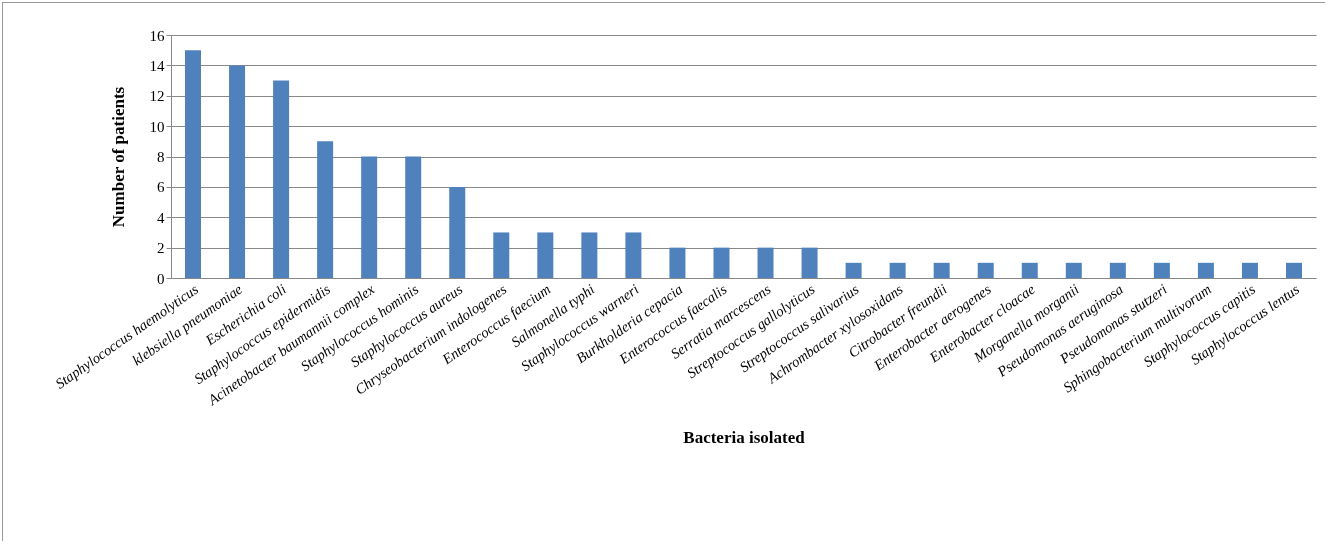  Describe the element at coordinates (161, 187) in the screenshot. I see `y-tick-label: 6` at that location.